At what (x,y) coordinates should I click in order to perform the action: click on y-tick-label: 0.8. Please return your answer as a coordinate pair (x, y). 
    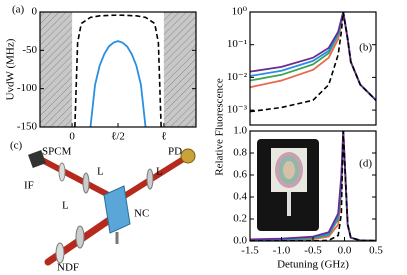
    Looking at the image, I should click on (240, 153).